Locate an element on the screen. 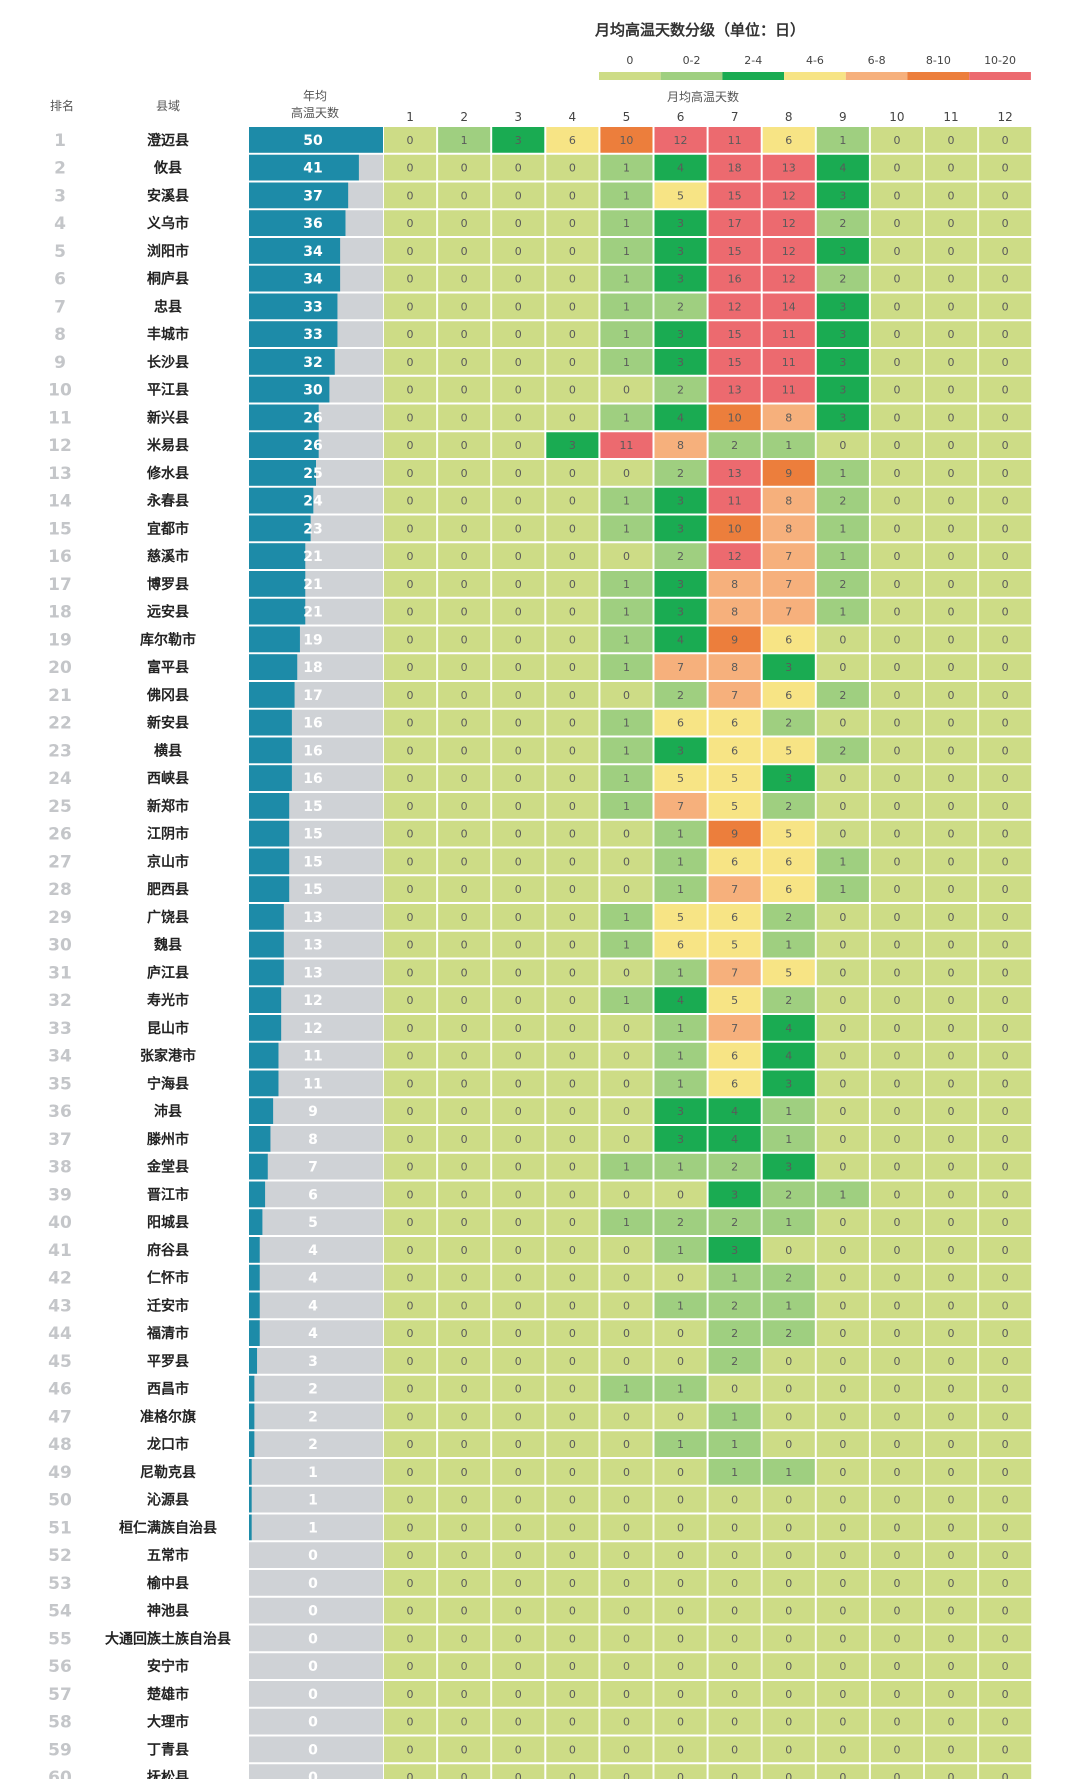 The image size is (1080, 1779). month-value-7: 7 is located at coordinates (734, 1028).